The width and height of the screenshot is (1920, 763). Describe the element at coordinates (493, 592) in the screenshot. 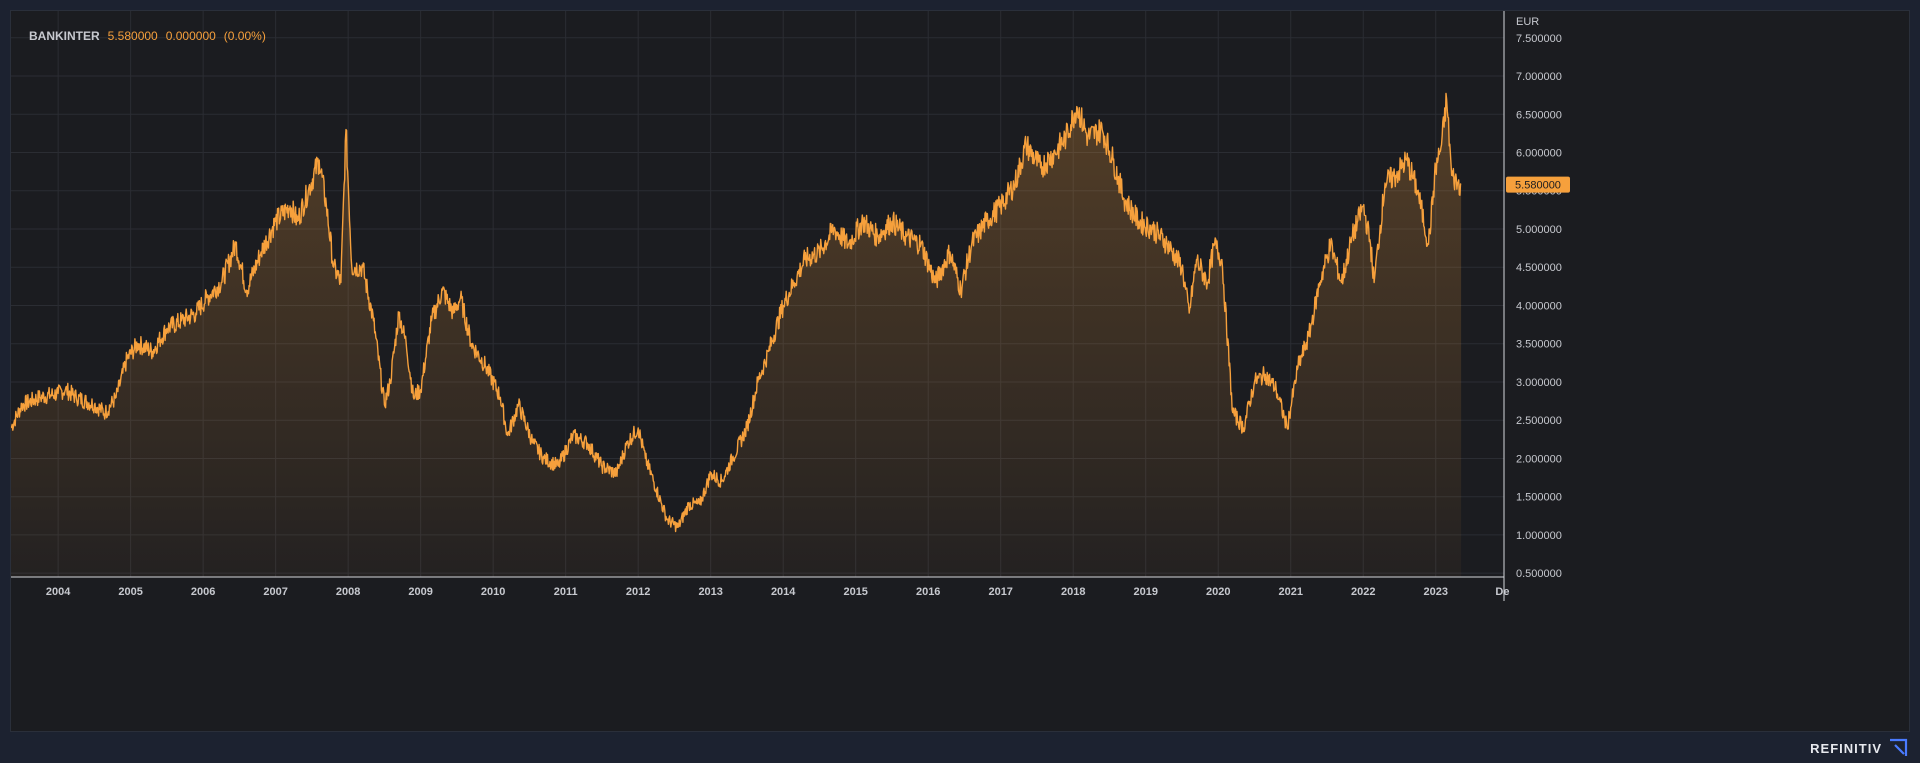

I see `x-tick-label: 2010` at that location.